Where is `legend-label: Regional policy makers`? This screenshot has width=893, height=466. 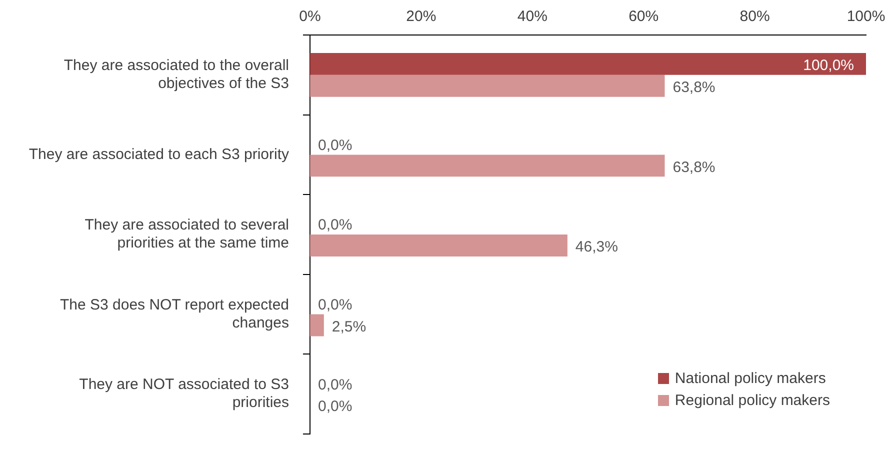
legend-label: Regional policy makers is located at coordinates (752, 401).